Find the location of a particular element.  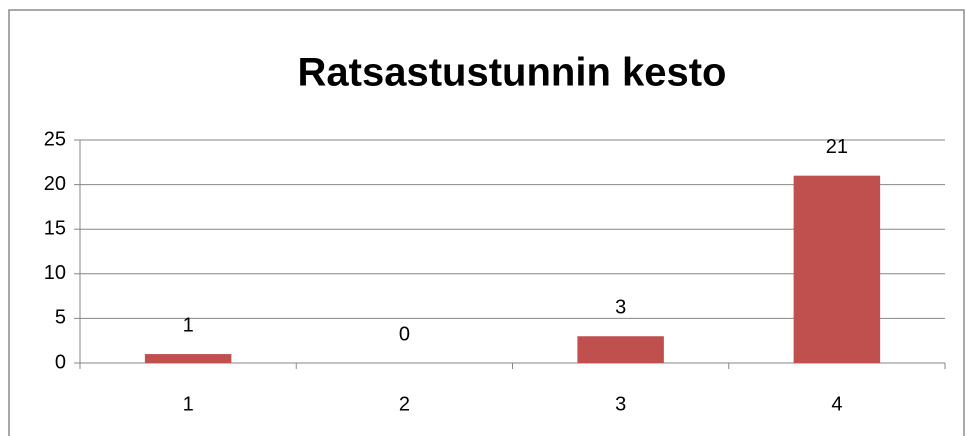

data-label: 0 is located at coordinates (404, 334).